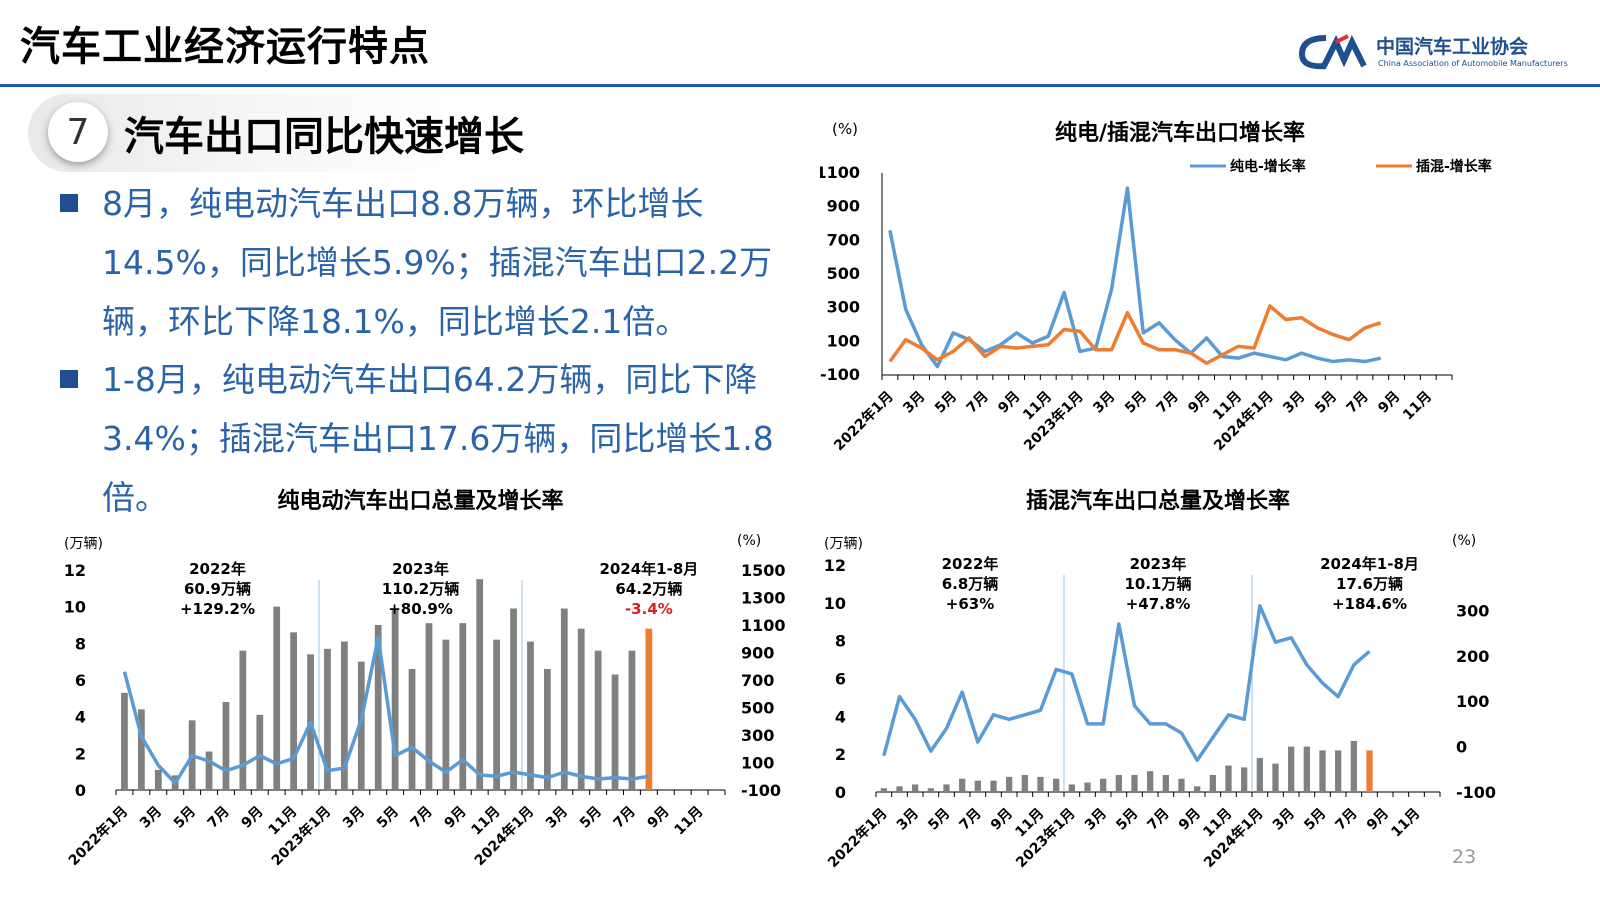  I want to click on y2-tick-label: 500, so click(757, 708).